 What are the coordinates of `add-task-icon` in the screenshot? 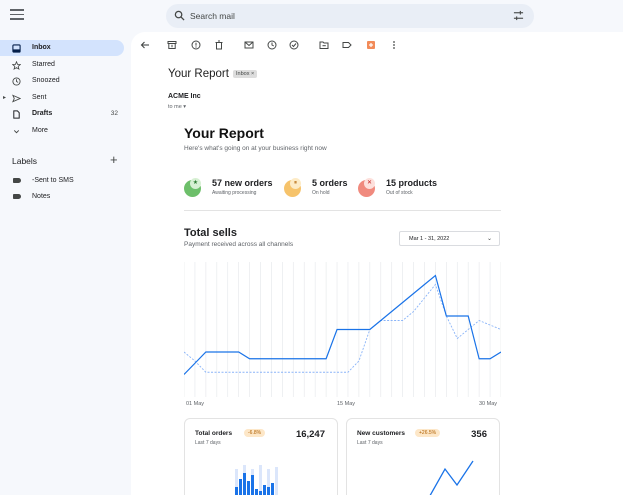 It's located at (294, 45).